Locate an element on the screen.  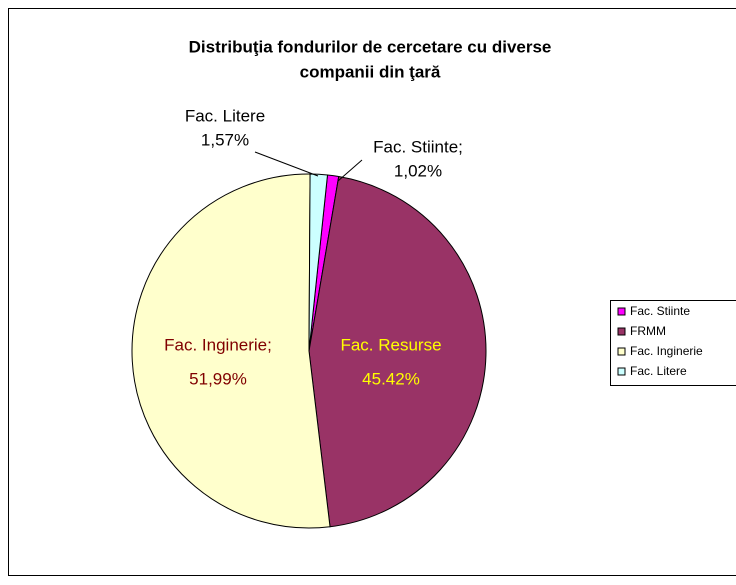
data-label: 51,99% is located at coordinates (218, 378).